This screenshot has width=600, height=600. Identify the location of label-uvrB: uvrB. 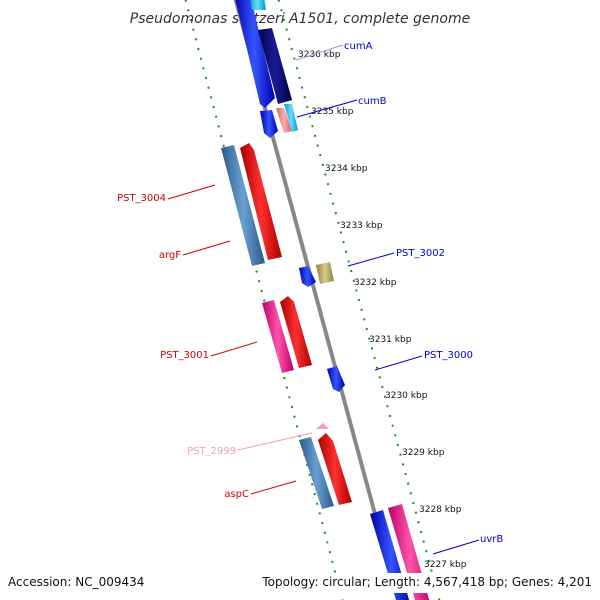
(491, 539).